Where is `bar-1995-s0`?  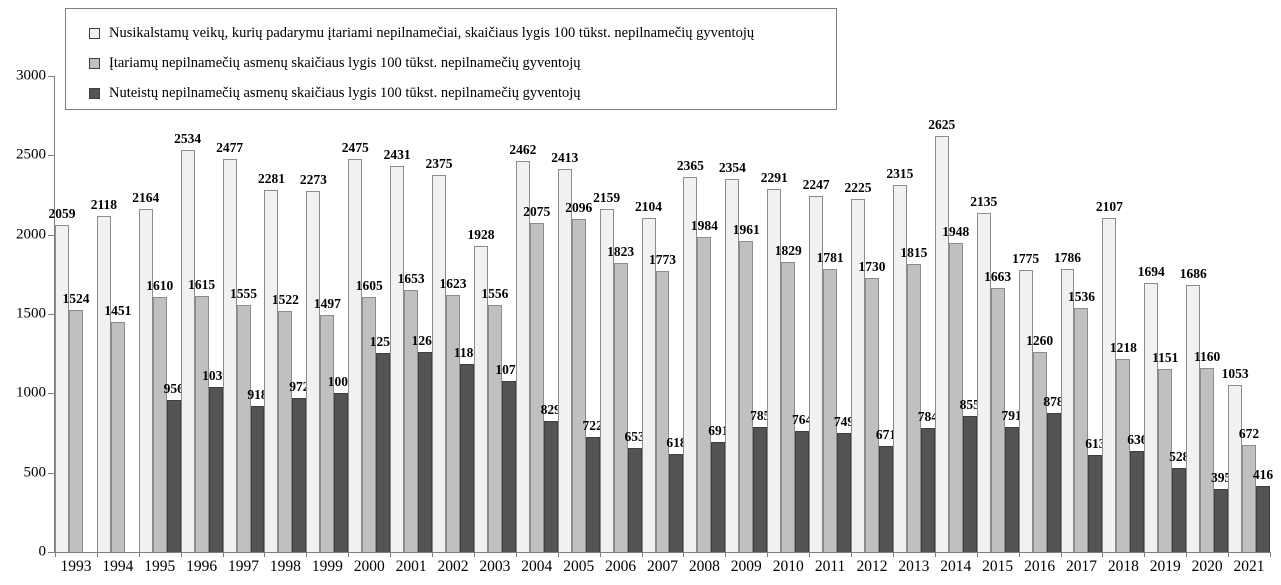 bar-1995-s0 is located at coordinates (145, 380).